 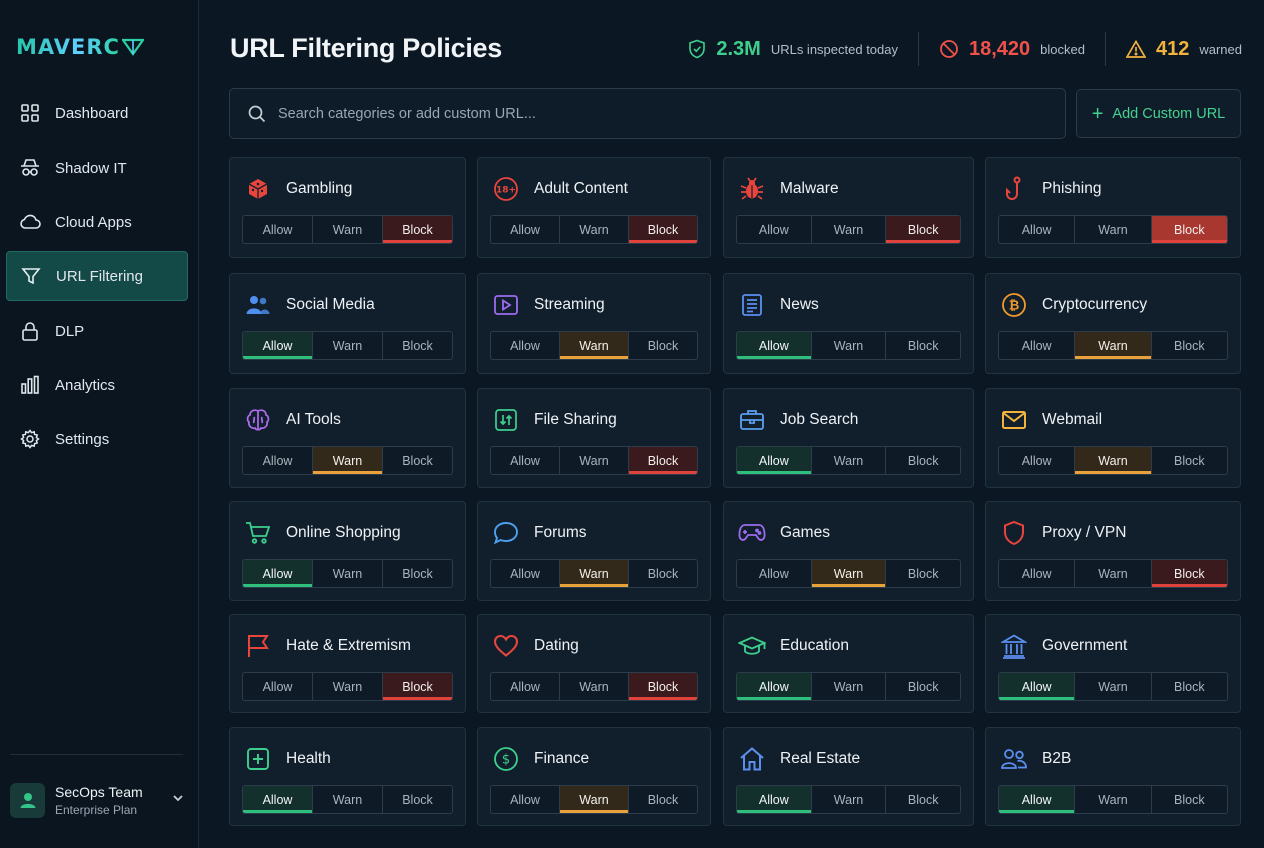 What do you see at coordinates (1158, 113) in the screenshot?
I see `add-custom-url-button: + Add Custom URL` at bounding box center [1158, 113].